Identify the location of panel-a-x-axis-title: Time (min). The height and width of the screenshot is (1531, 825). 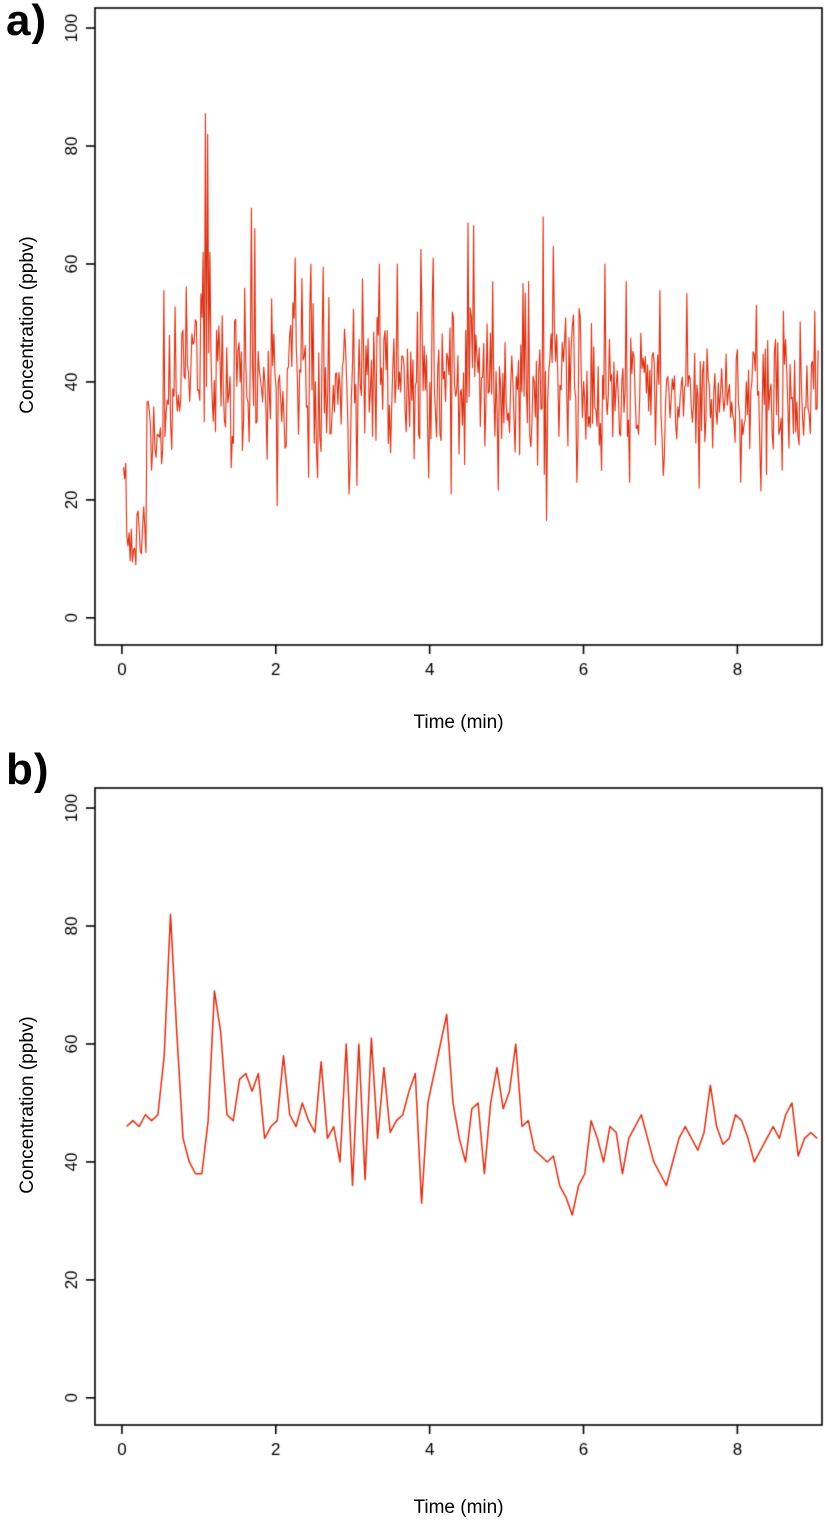
(458, 722).